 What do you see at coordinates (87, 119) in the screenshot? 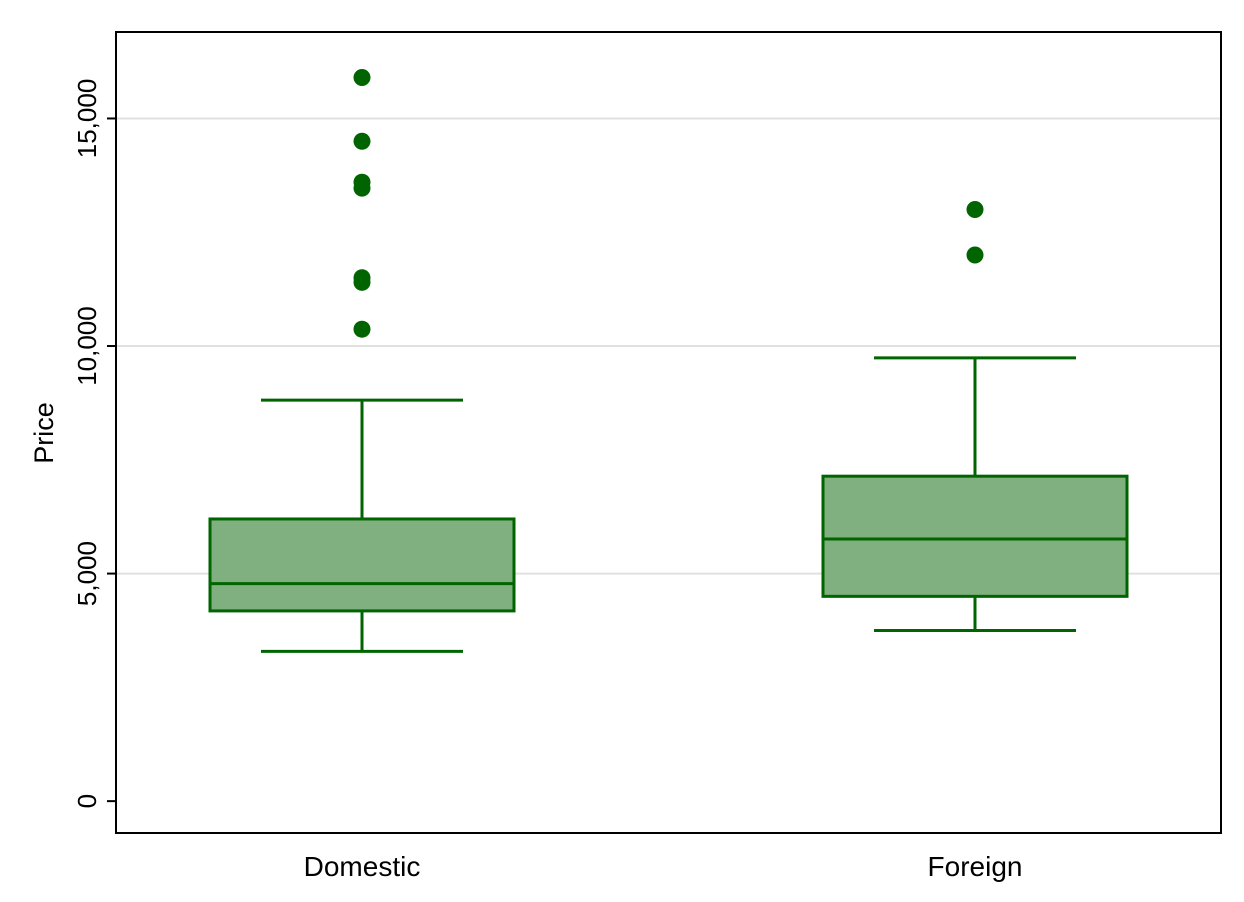
I see `y-tick-label: 15,000` at bounding box center [87, 119].